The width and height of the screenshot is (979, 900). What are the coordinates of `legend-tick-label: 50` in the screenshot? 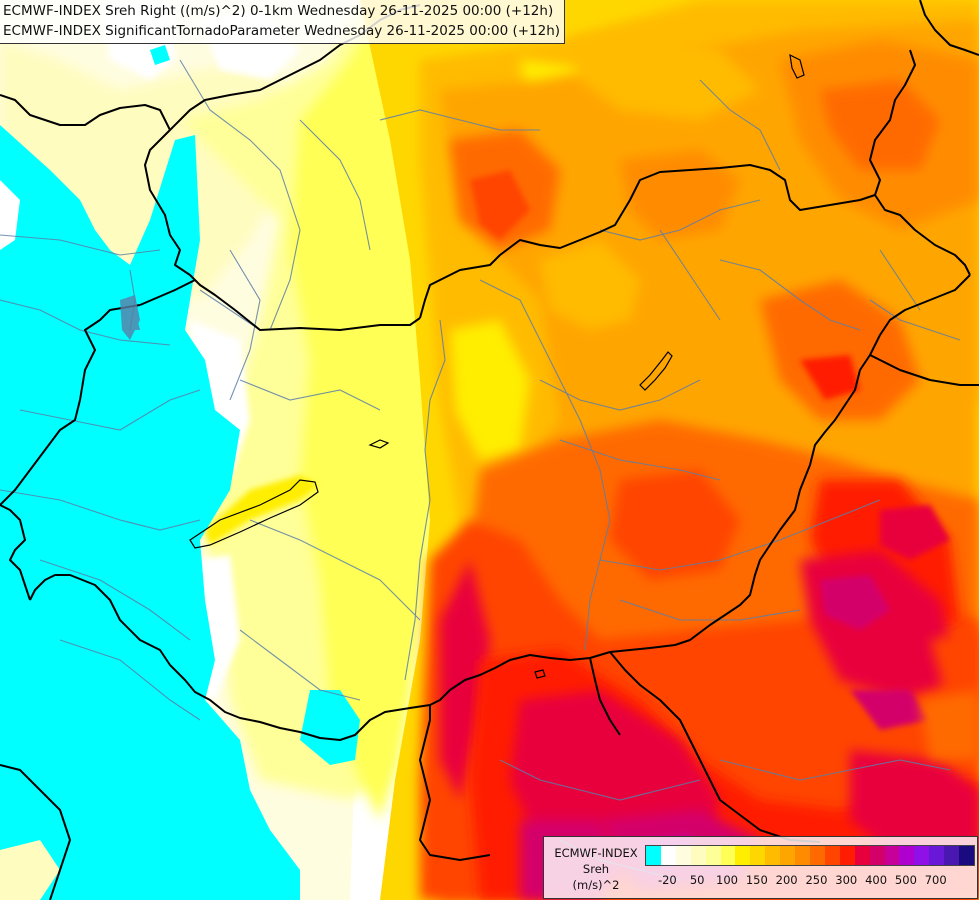 It's located at (697, 880).